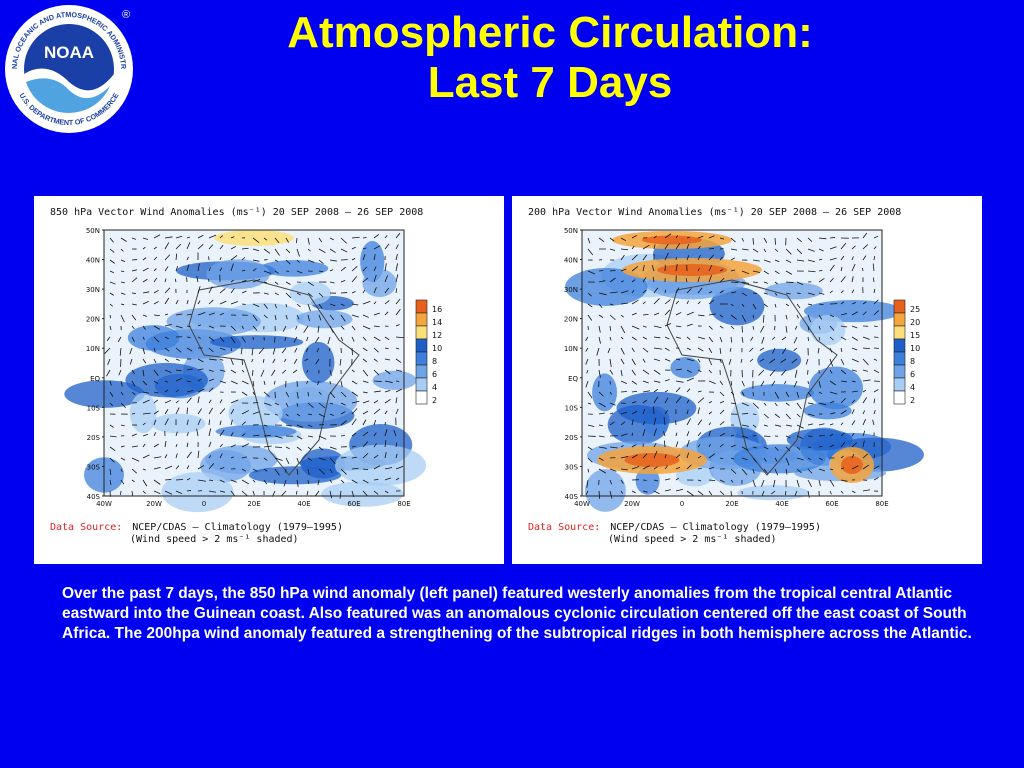 The height and width of the screenshot is (768, 1024). I want to click on lon-tick-label: 20W, so click(632, 504).